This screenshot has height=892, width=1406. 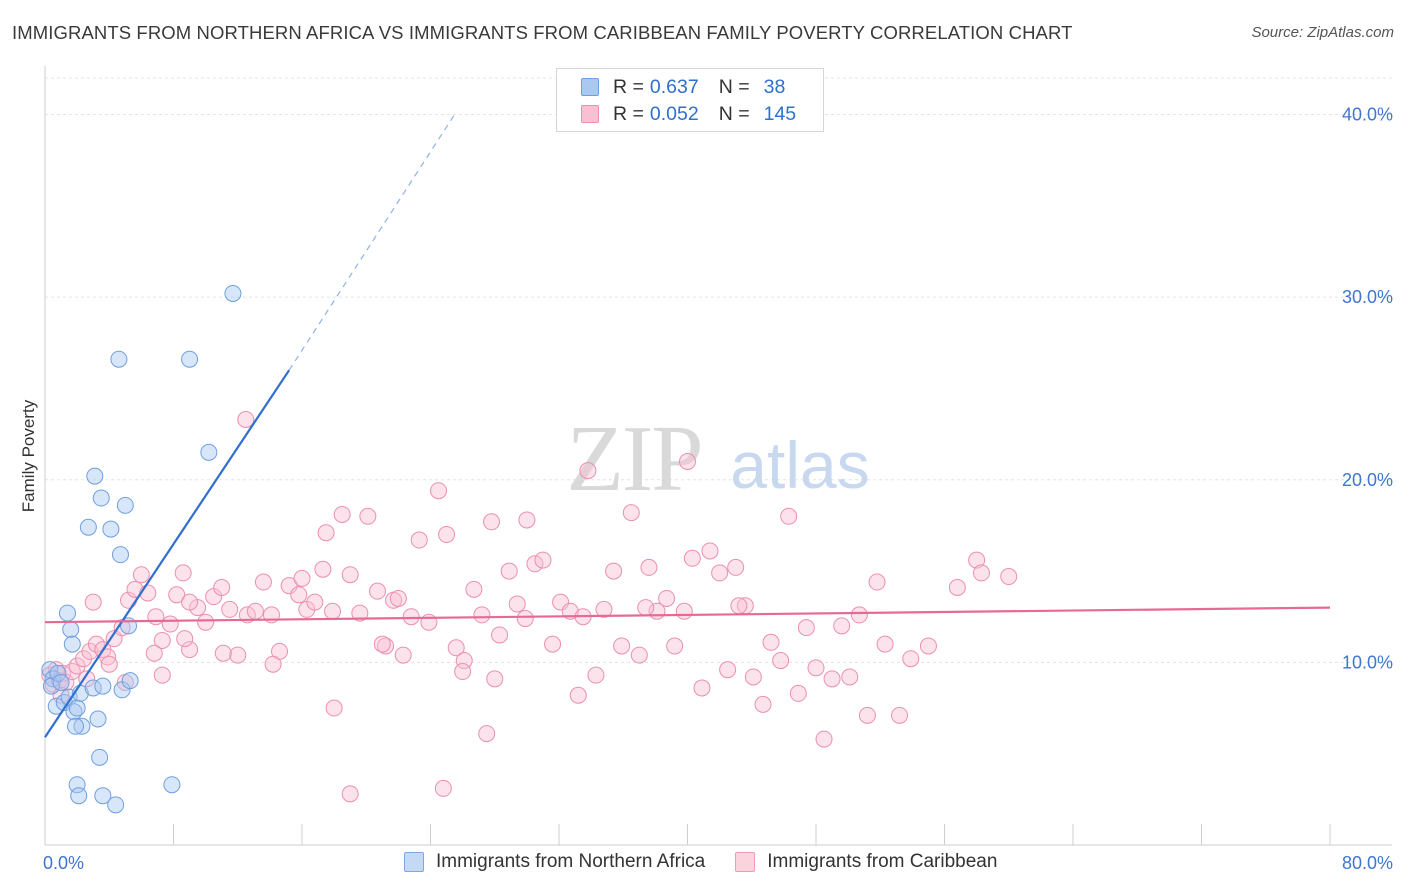 I want to click on x-tick-label-max: 80.0%, so click(x=1367, y=863).